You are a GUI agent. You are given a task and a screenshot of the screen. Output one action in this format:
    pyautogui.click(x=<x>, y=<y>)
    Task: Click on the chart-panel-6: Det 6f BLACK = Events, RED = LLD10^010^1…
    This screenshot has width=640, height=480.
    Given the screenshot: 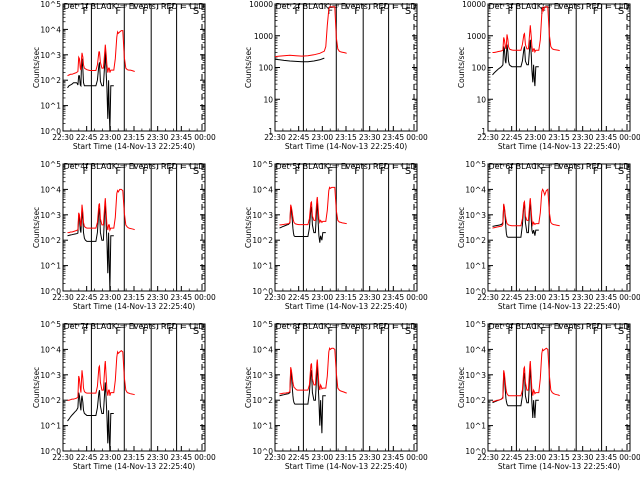 What is the action you would take?
    pyautogui.click(x=548, y=235)
    